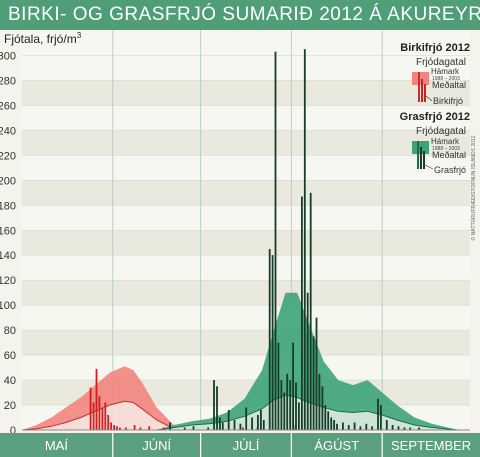 Image resolution: width=480 pixels, height=457 pixels. Describe the element at coordinates (8, 106) in the screenshot. I see `y-tick-label: 260` at that location.